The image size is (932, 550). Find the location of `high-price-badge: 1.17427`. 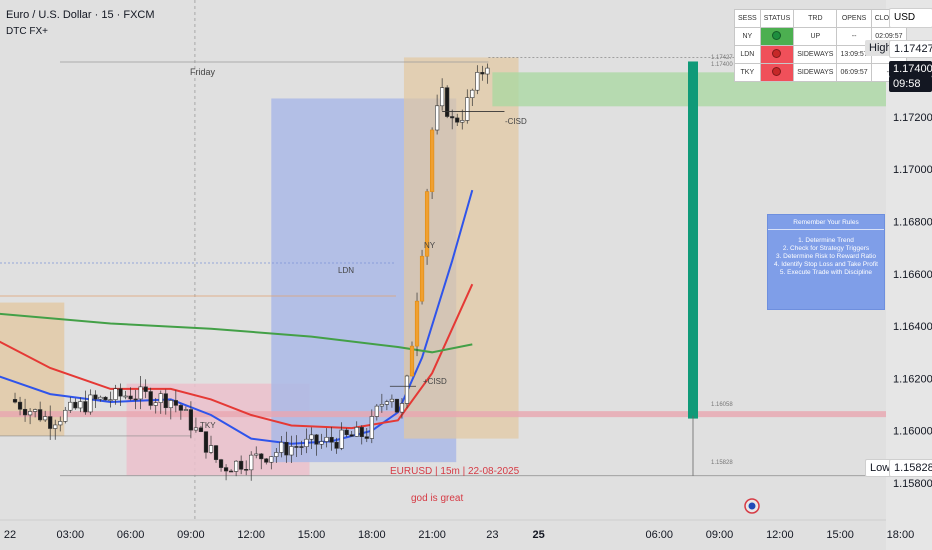

high-price-badge: 1.17427 is located at coordinates (910, 49).